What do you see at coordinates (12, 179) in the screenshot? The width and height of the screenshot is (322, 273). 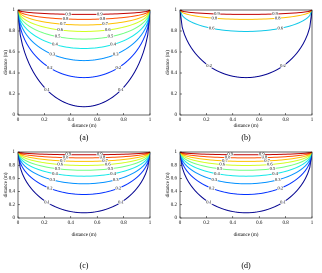 I see `y-tick-label: 0.6` at bounding box center [12, 179].